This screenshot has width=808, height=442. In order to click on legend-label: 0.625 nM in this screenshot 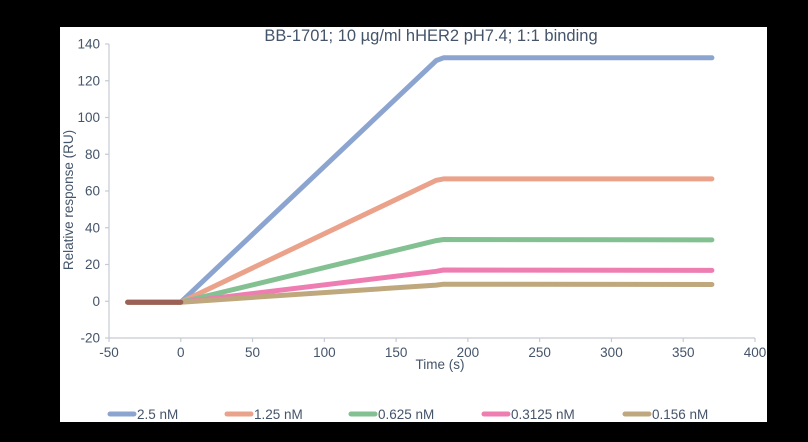, I will do `click(406, 414)`.